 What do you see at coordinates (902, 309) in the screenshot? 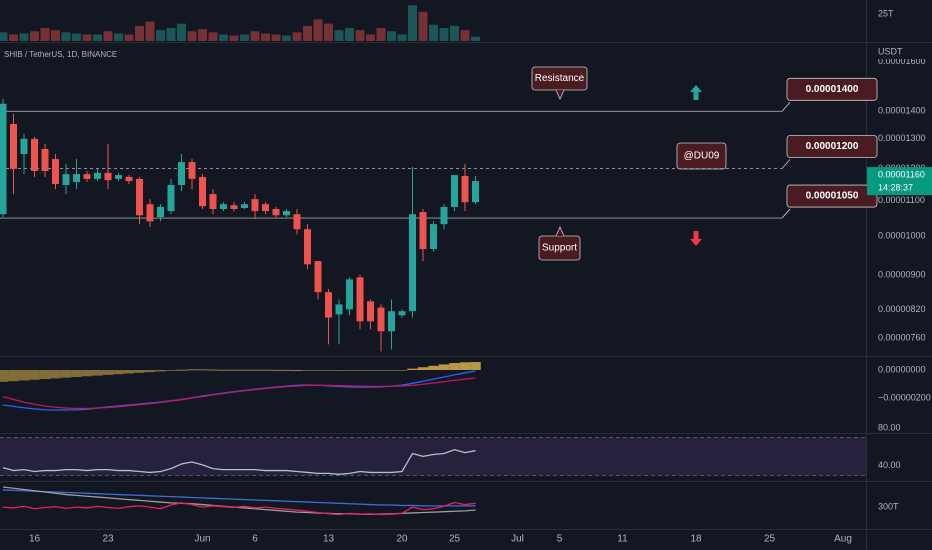
I see `y-tick-label: 0.00000820` at bounding box center [902, 309].